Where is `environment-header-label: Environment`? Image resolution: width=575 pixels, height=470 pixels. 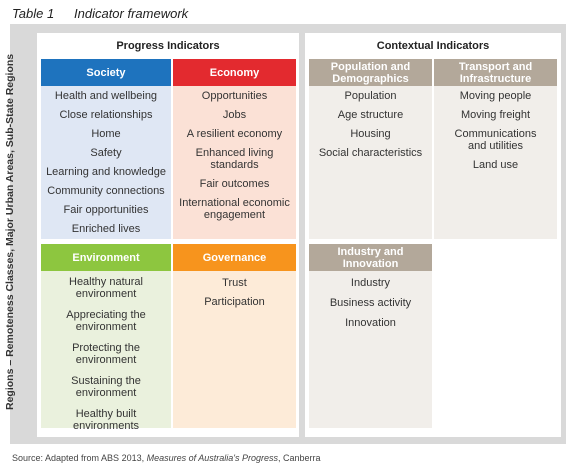
environment-header-label: Environment is located at coordinates (106, 257).